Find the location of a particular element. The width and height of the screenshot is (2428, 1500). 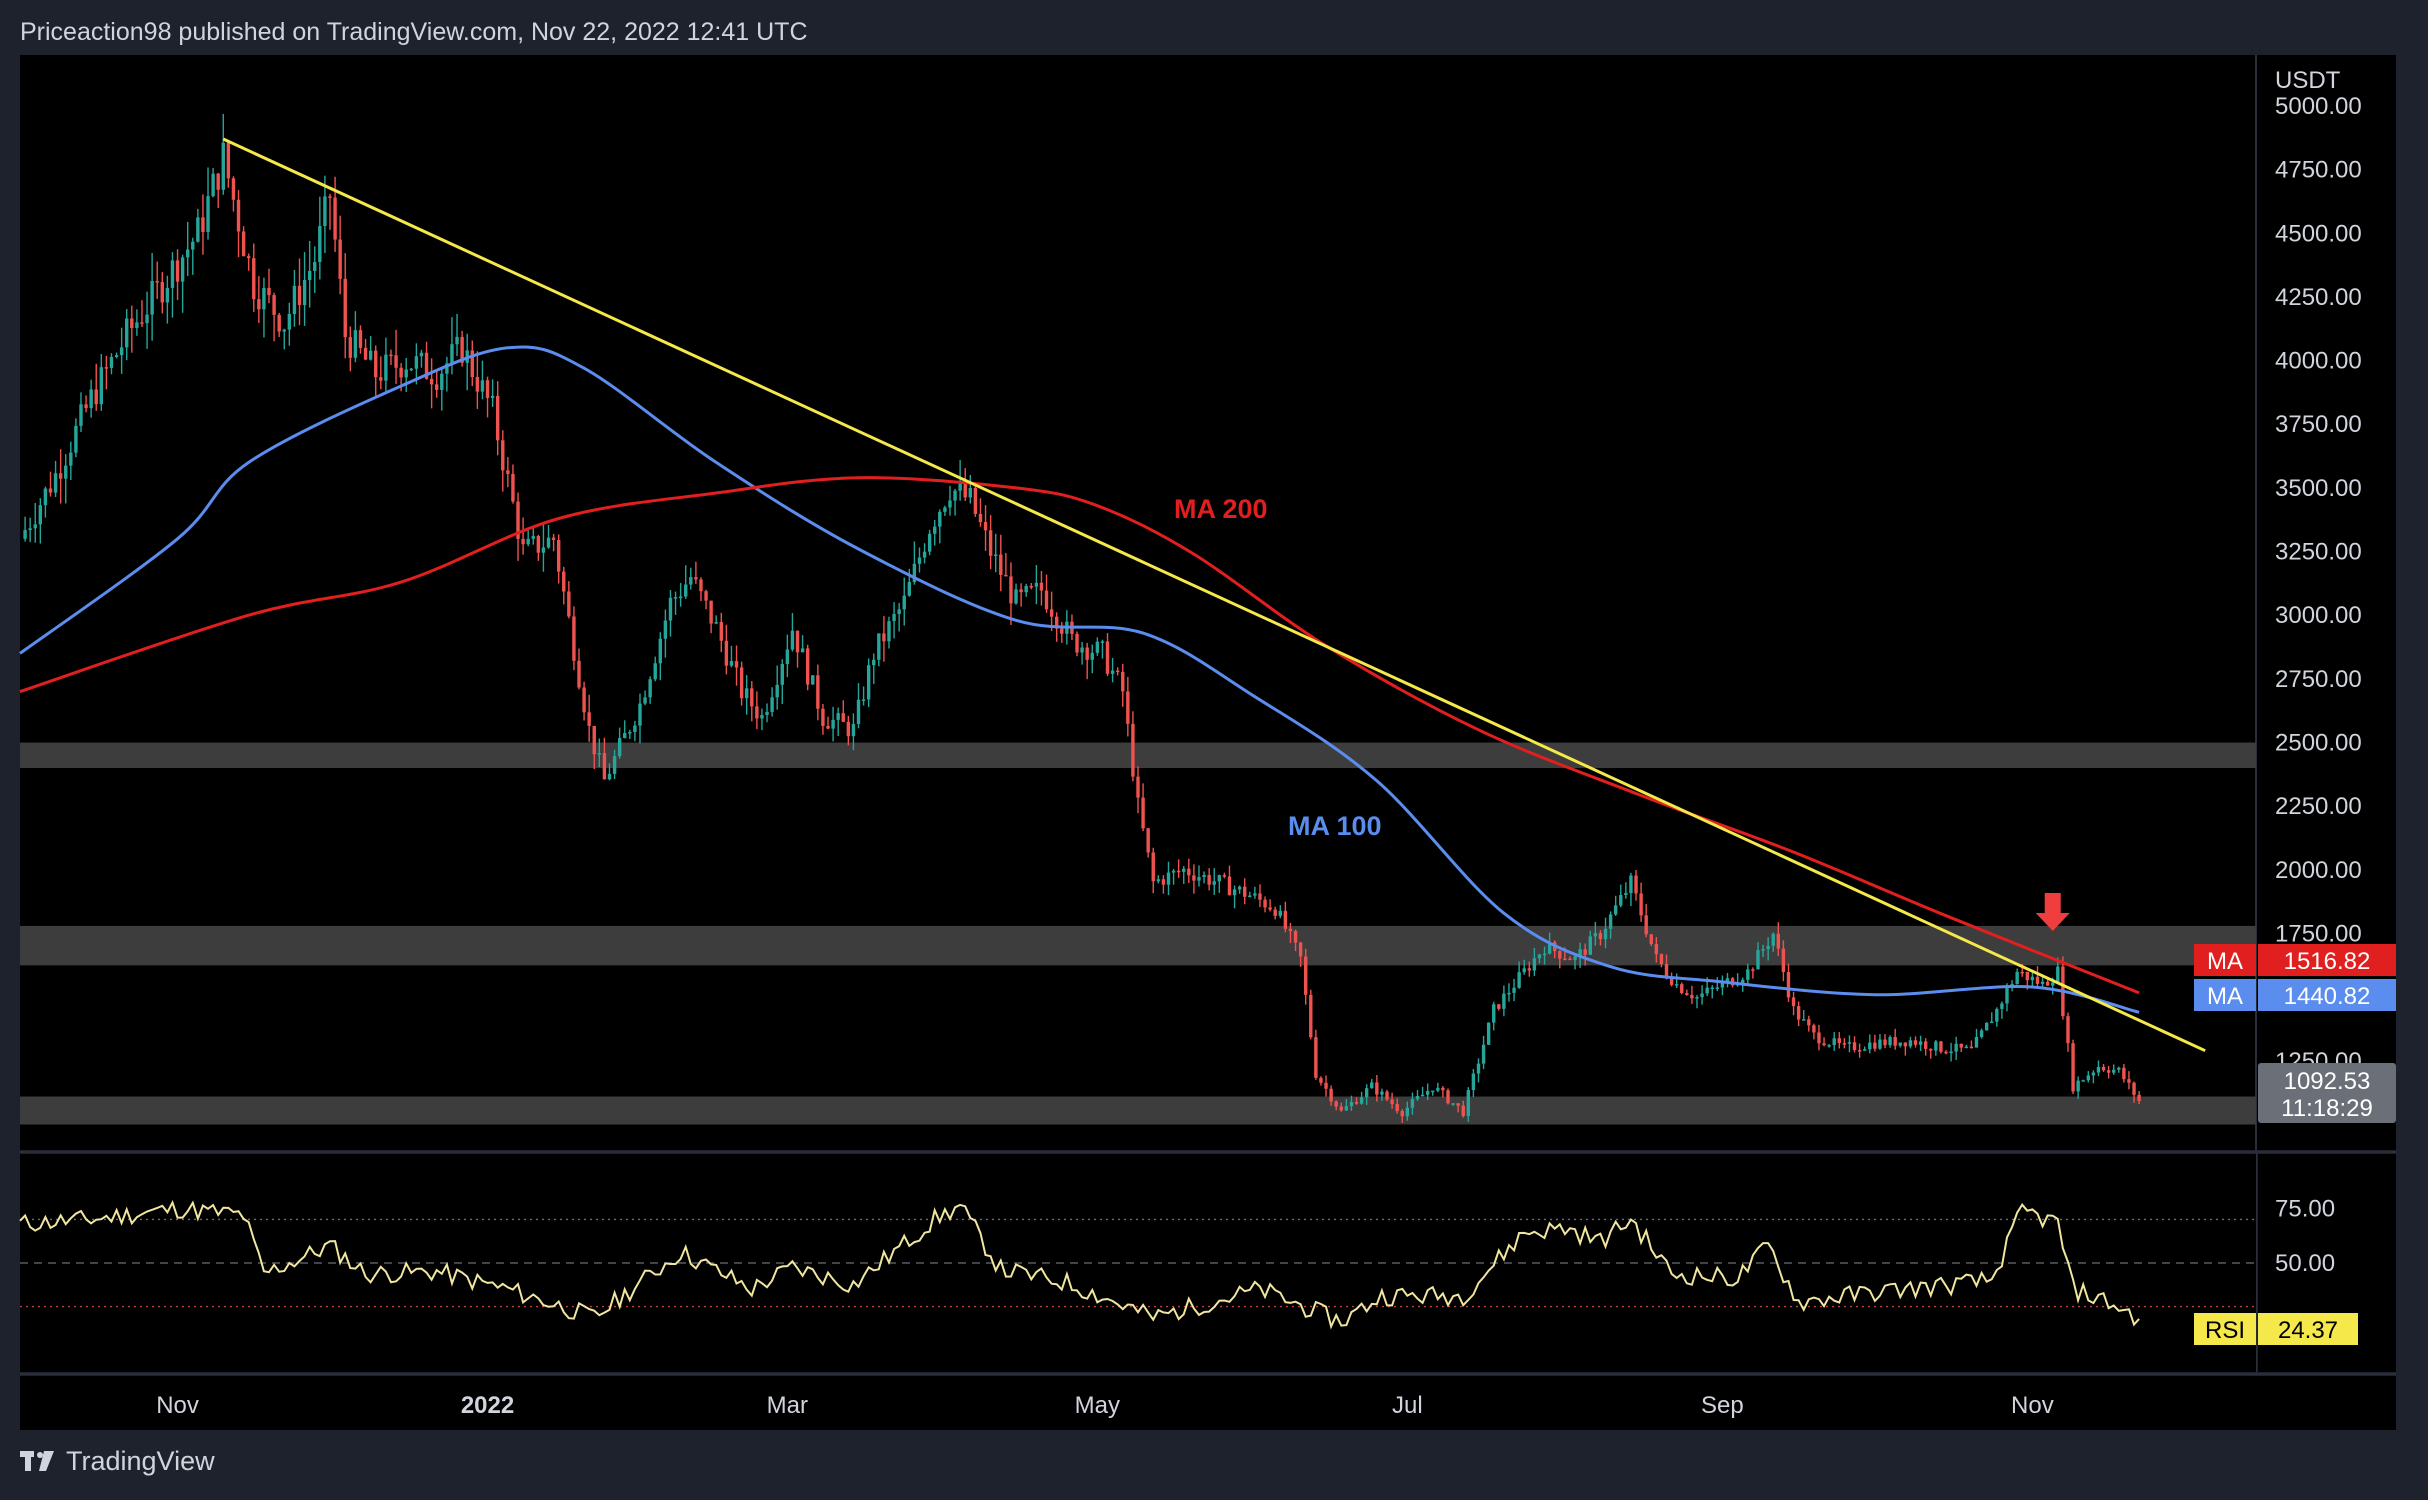

ma100-annotation: MA 100 is located at coordinates (1335, 826).